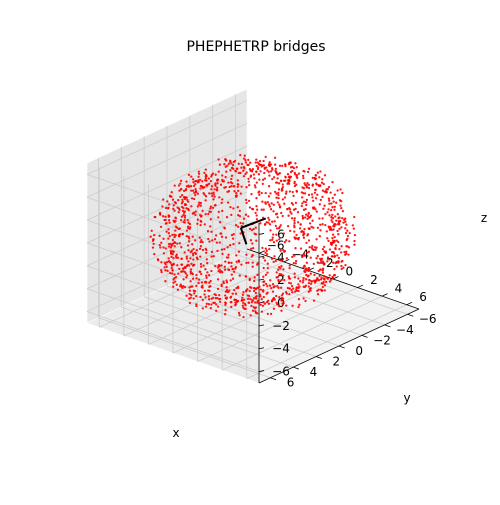  What do you see at coordinates (243, 236) in the screenshot?
I see `bridge-segment` at bounding box center [243, 236].